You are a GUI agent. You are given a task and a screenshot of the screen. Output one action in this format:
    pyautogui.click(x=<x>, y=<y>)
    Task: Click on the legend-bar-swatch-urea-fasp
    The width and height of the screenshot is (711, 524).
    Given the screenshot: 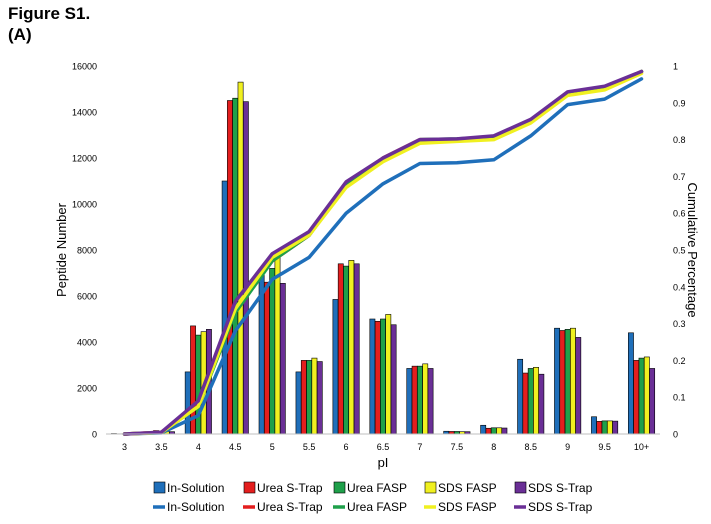 What is the action you would take?
    pyautogui.click(x=339, y=487)
    